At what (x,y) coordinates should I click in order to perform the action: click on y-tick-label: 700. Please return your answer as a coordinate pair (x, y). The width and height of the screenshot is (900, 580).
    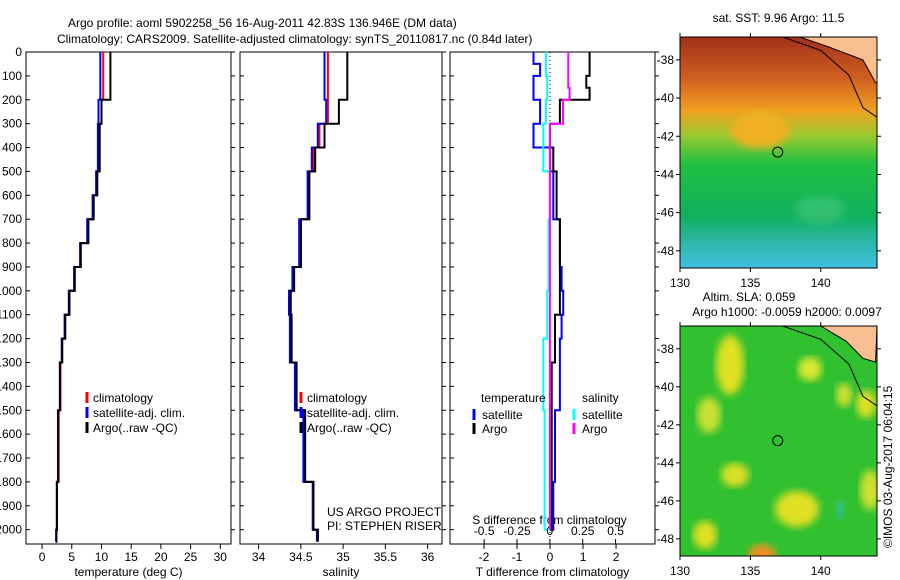
    Looking at the image, I should click on (12, 219).